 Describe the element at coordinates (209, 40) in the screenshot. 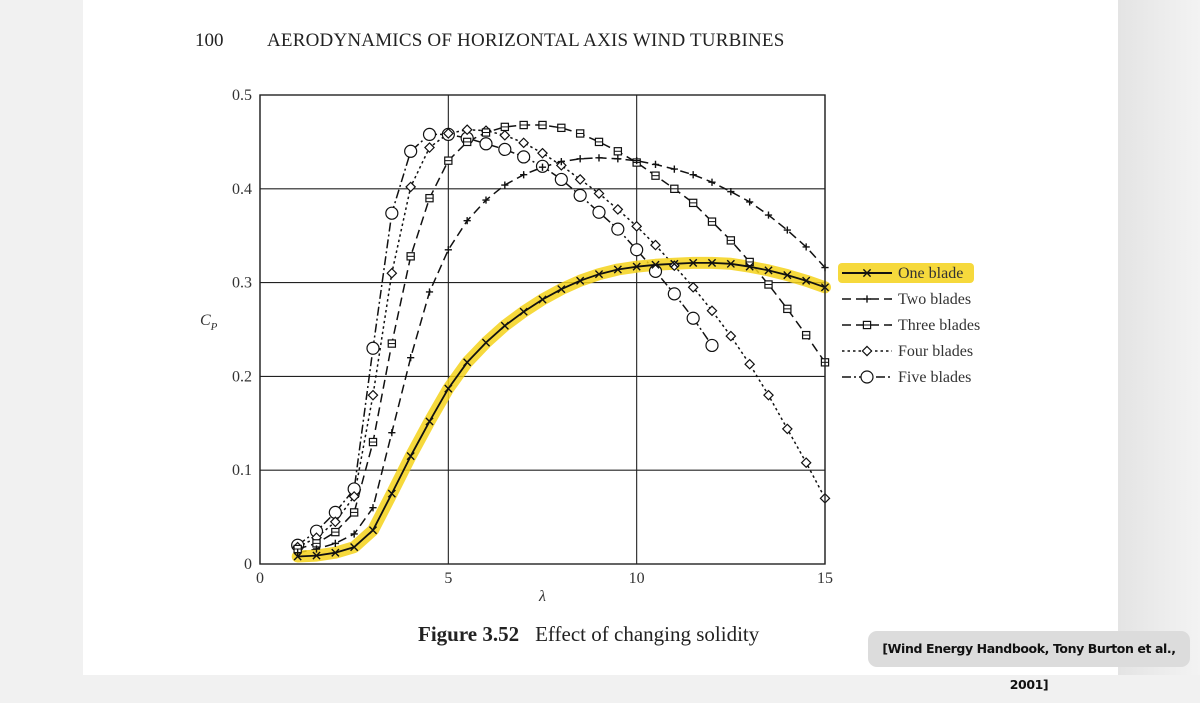

I see `page-number: 100` at that location.